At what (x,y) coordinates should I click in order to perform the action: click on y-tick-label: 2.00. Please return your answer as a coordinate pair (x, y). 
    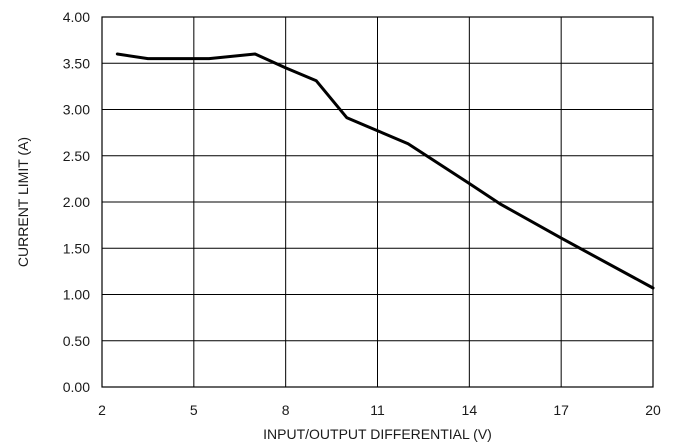
    Looking at the image, I should click on (76, 202).